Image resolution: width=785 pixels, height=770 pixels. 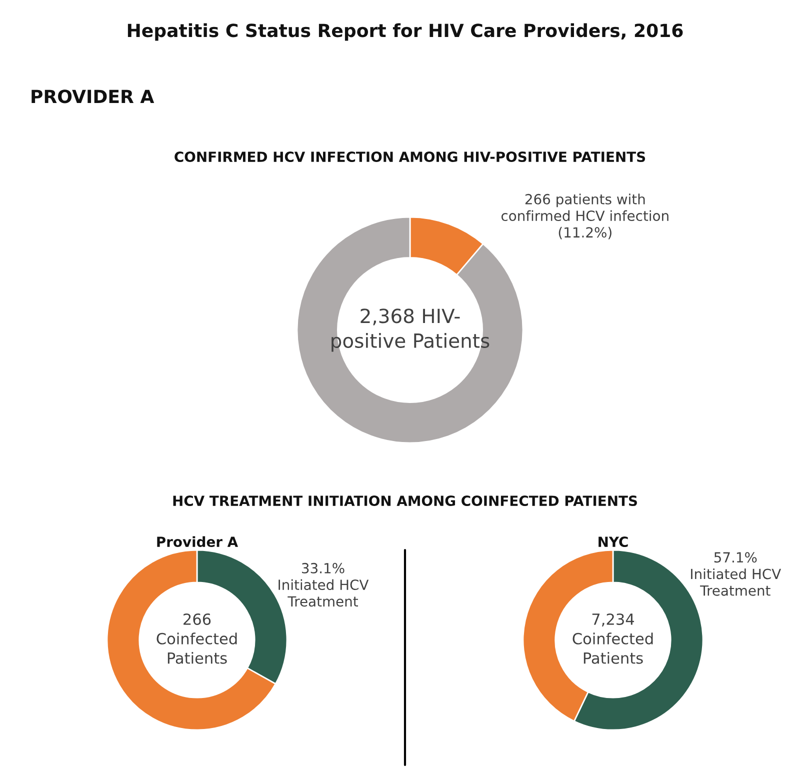 What do you see at coordinates (405, 501) in the screenshot?
I see `text: HCV TREATMENT INITIATION AMONG COINFECTED PATIENTS` at bounding box center [405, 501].